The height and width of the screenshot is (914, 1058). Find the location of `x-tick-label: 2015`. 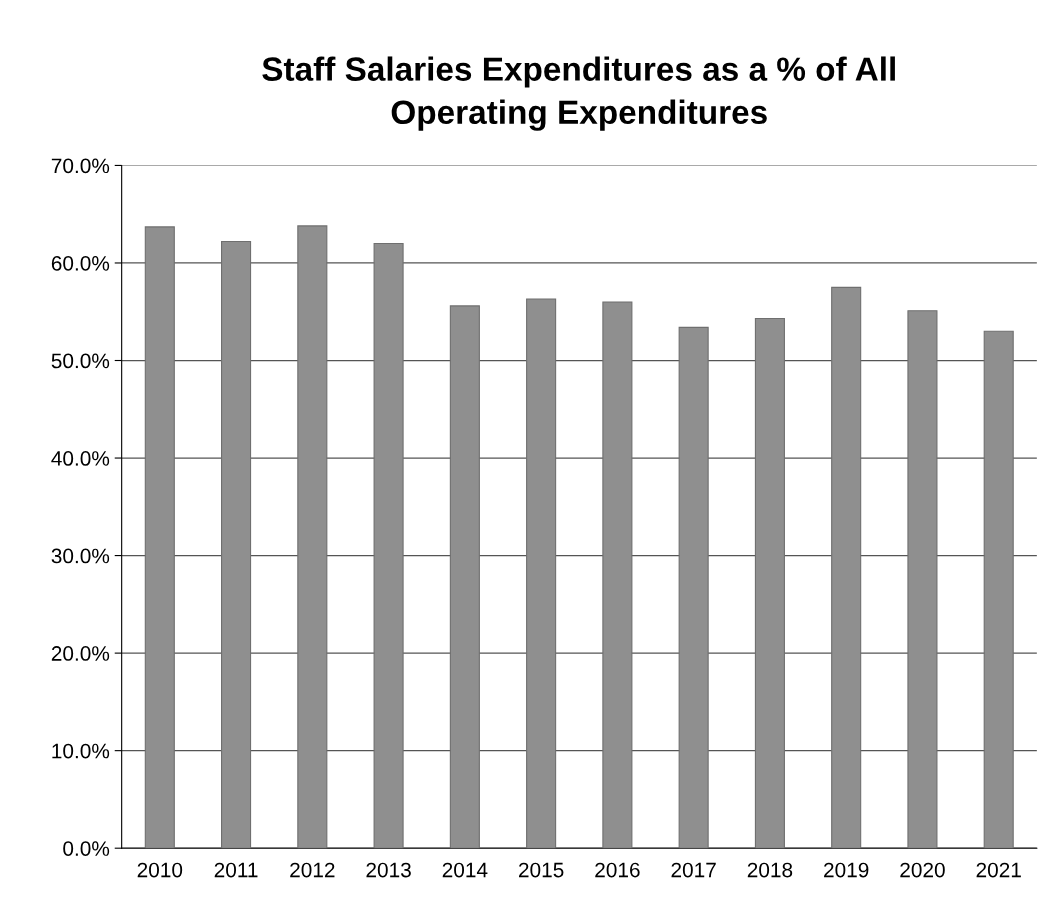

x-tick-label: 2015 is located at coordinates (541, 870).